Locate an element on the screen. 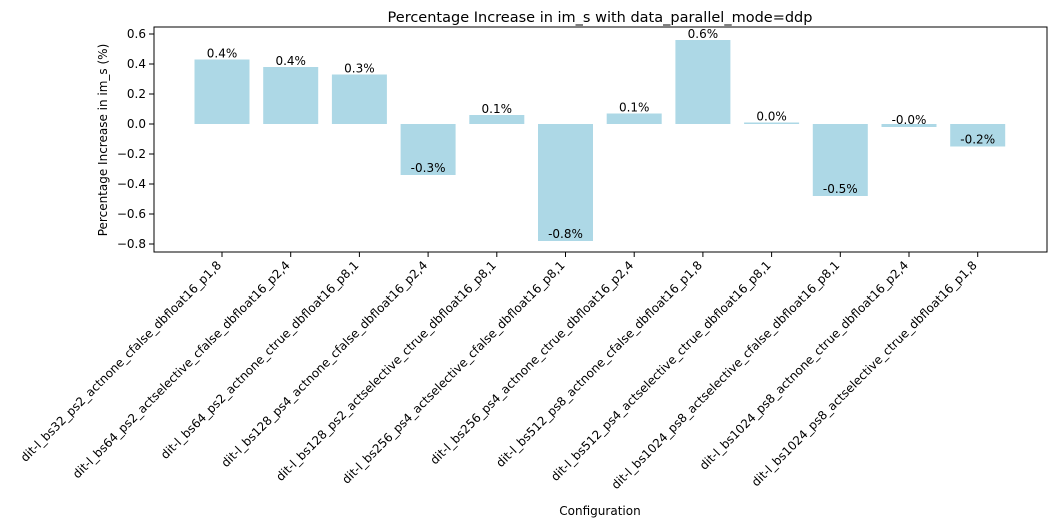  y-tick-label: −0.4 is located at coordinates (131, 184).